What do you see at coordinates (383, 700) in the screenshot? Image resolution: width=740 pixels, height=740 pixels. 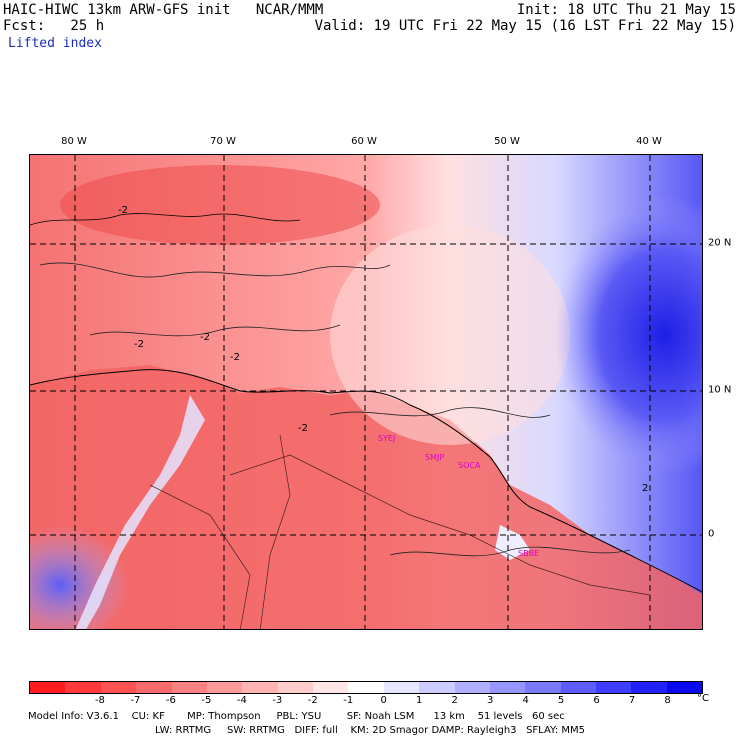 I see `color-scale-tick-label: 0` at bounding box center [383, 700].